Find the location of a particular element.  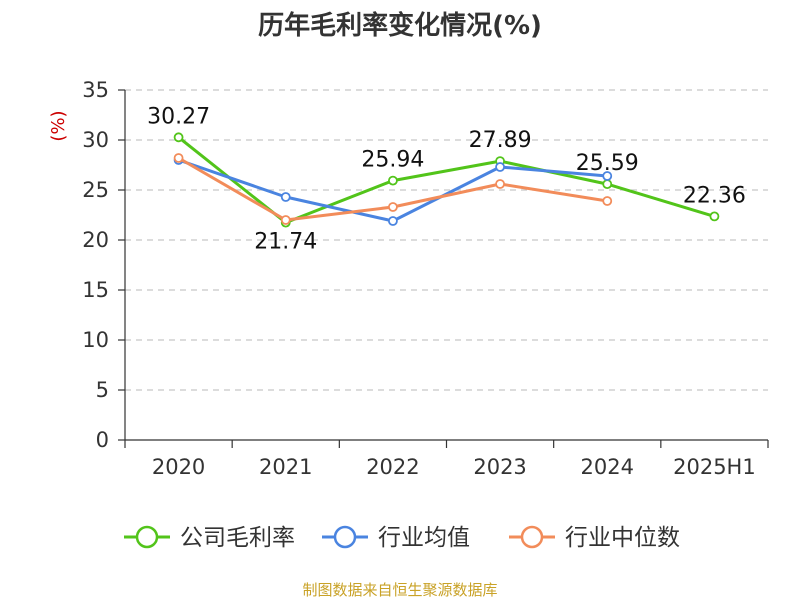

data-label: 27.89 is located at coordinates (500, 140).